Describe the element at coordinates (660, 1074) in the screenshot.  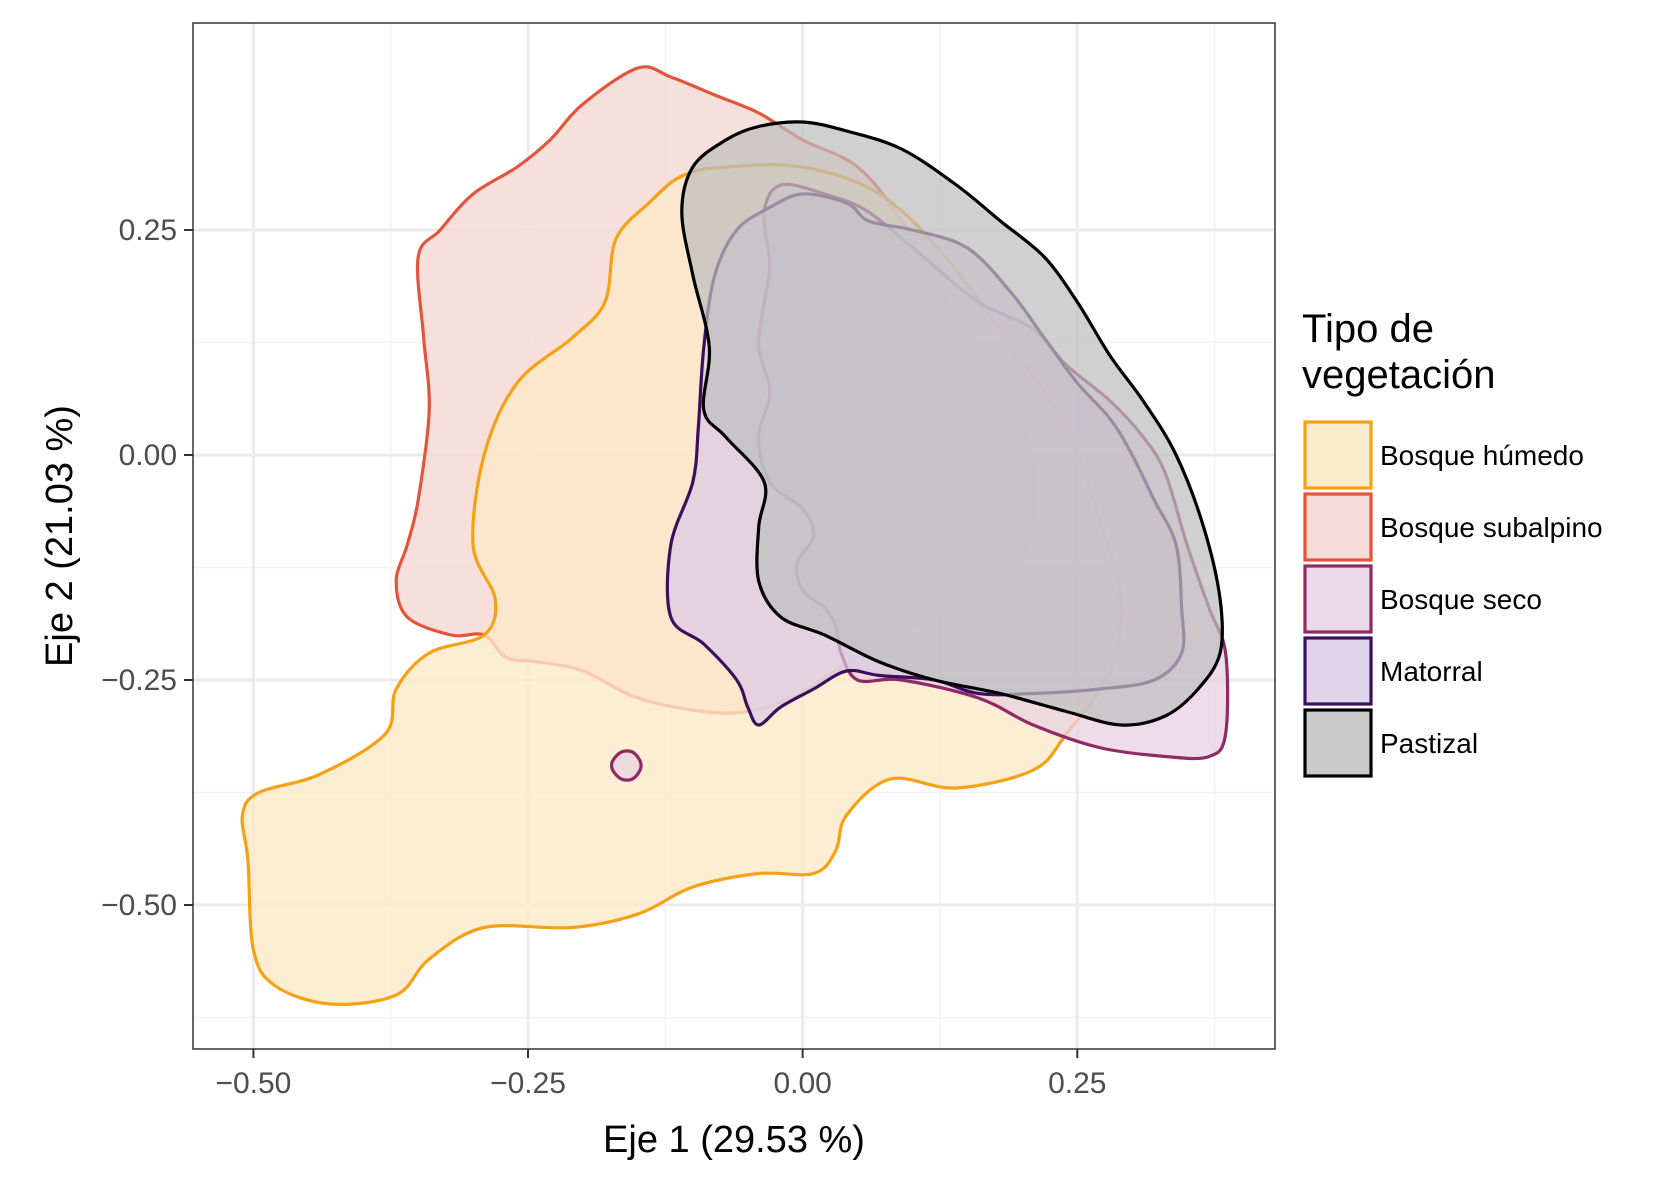
I see `x-axis-ticks: −0.50 −0.25 0.00 0.25` at that location.